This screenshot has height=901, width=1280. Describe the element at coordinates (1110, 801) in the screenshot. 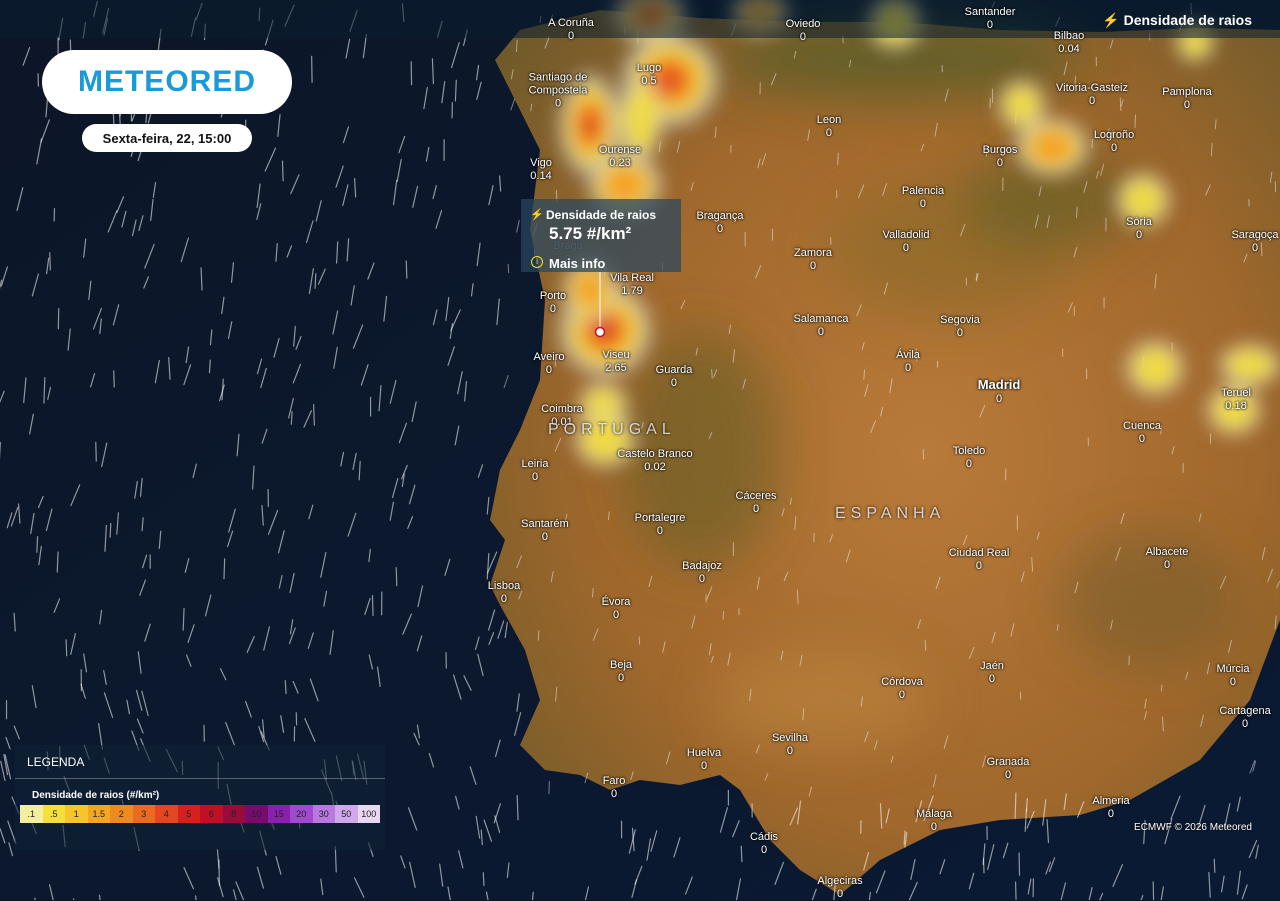

I see `city-name: Almeria` at that location.